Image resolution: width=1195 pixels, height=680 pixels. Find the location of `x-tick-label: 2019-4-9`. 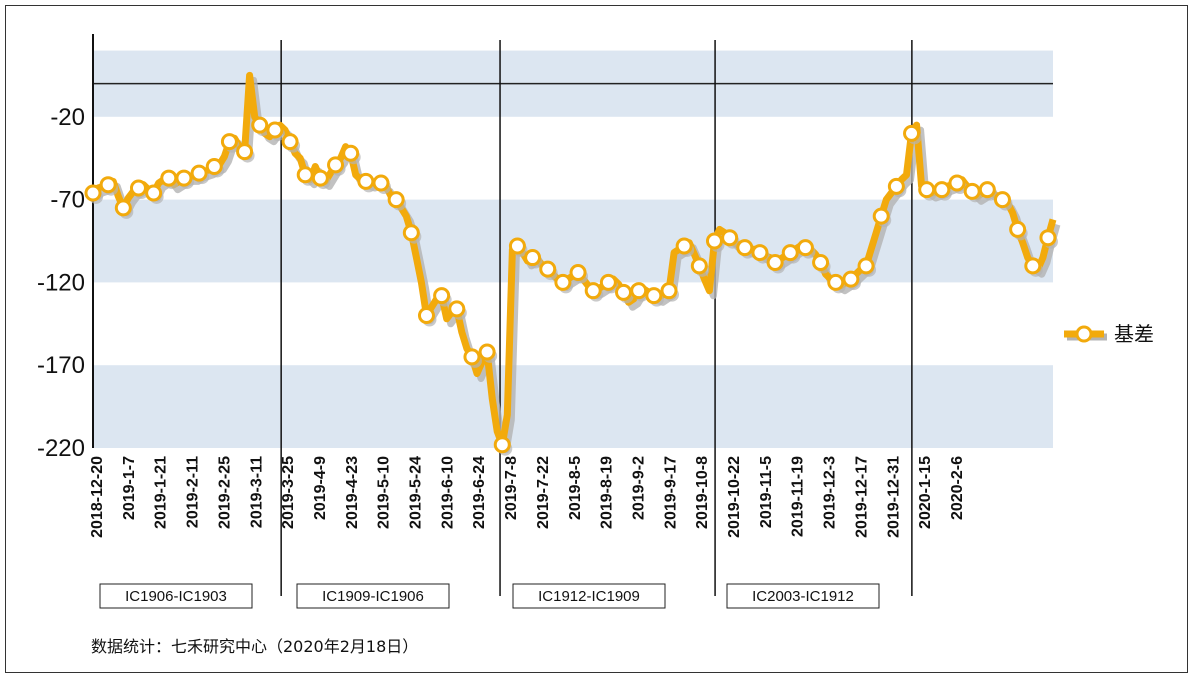

x-tick-label: 2019-4-9 is located at coordinates (320, 488).